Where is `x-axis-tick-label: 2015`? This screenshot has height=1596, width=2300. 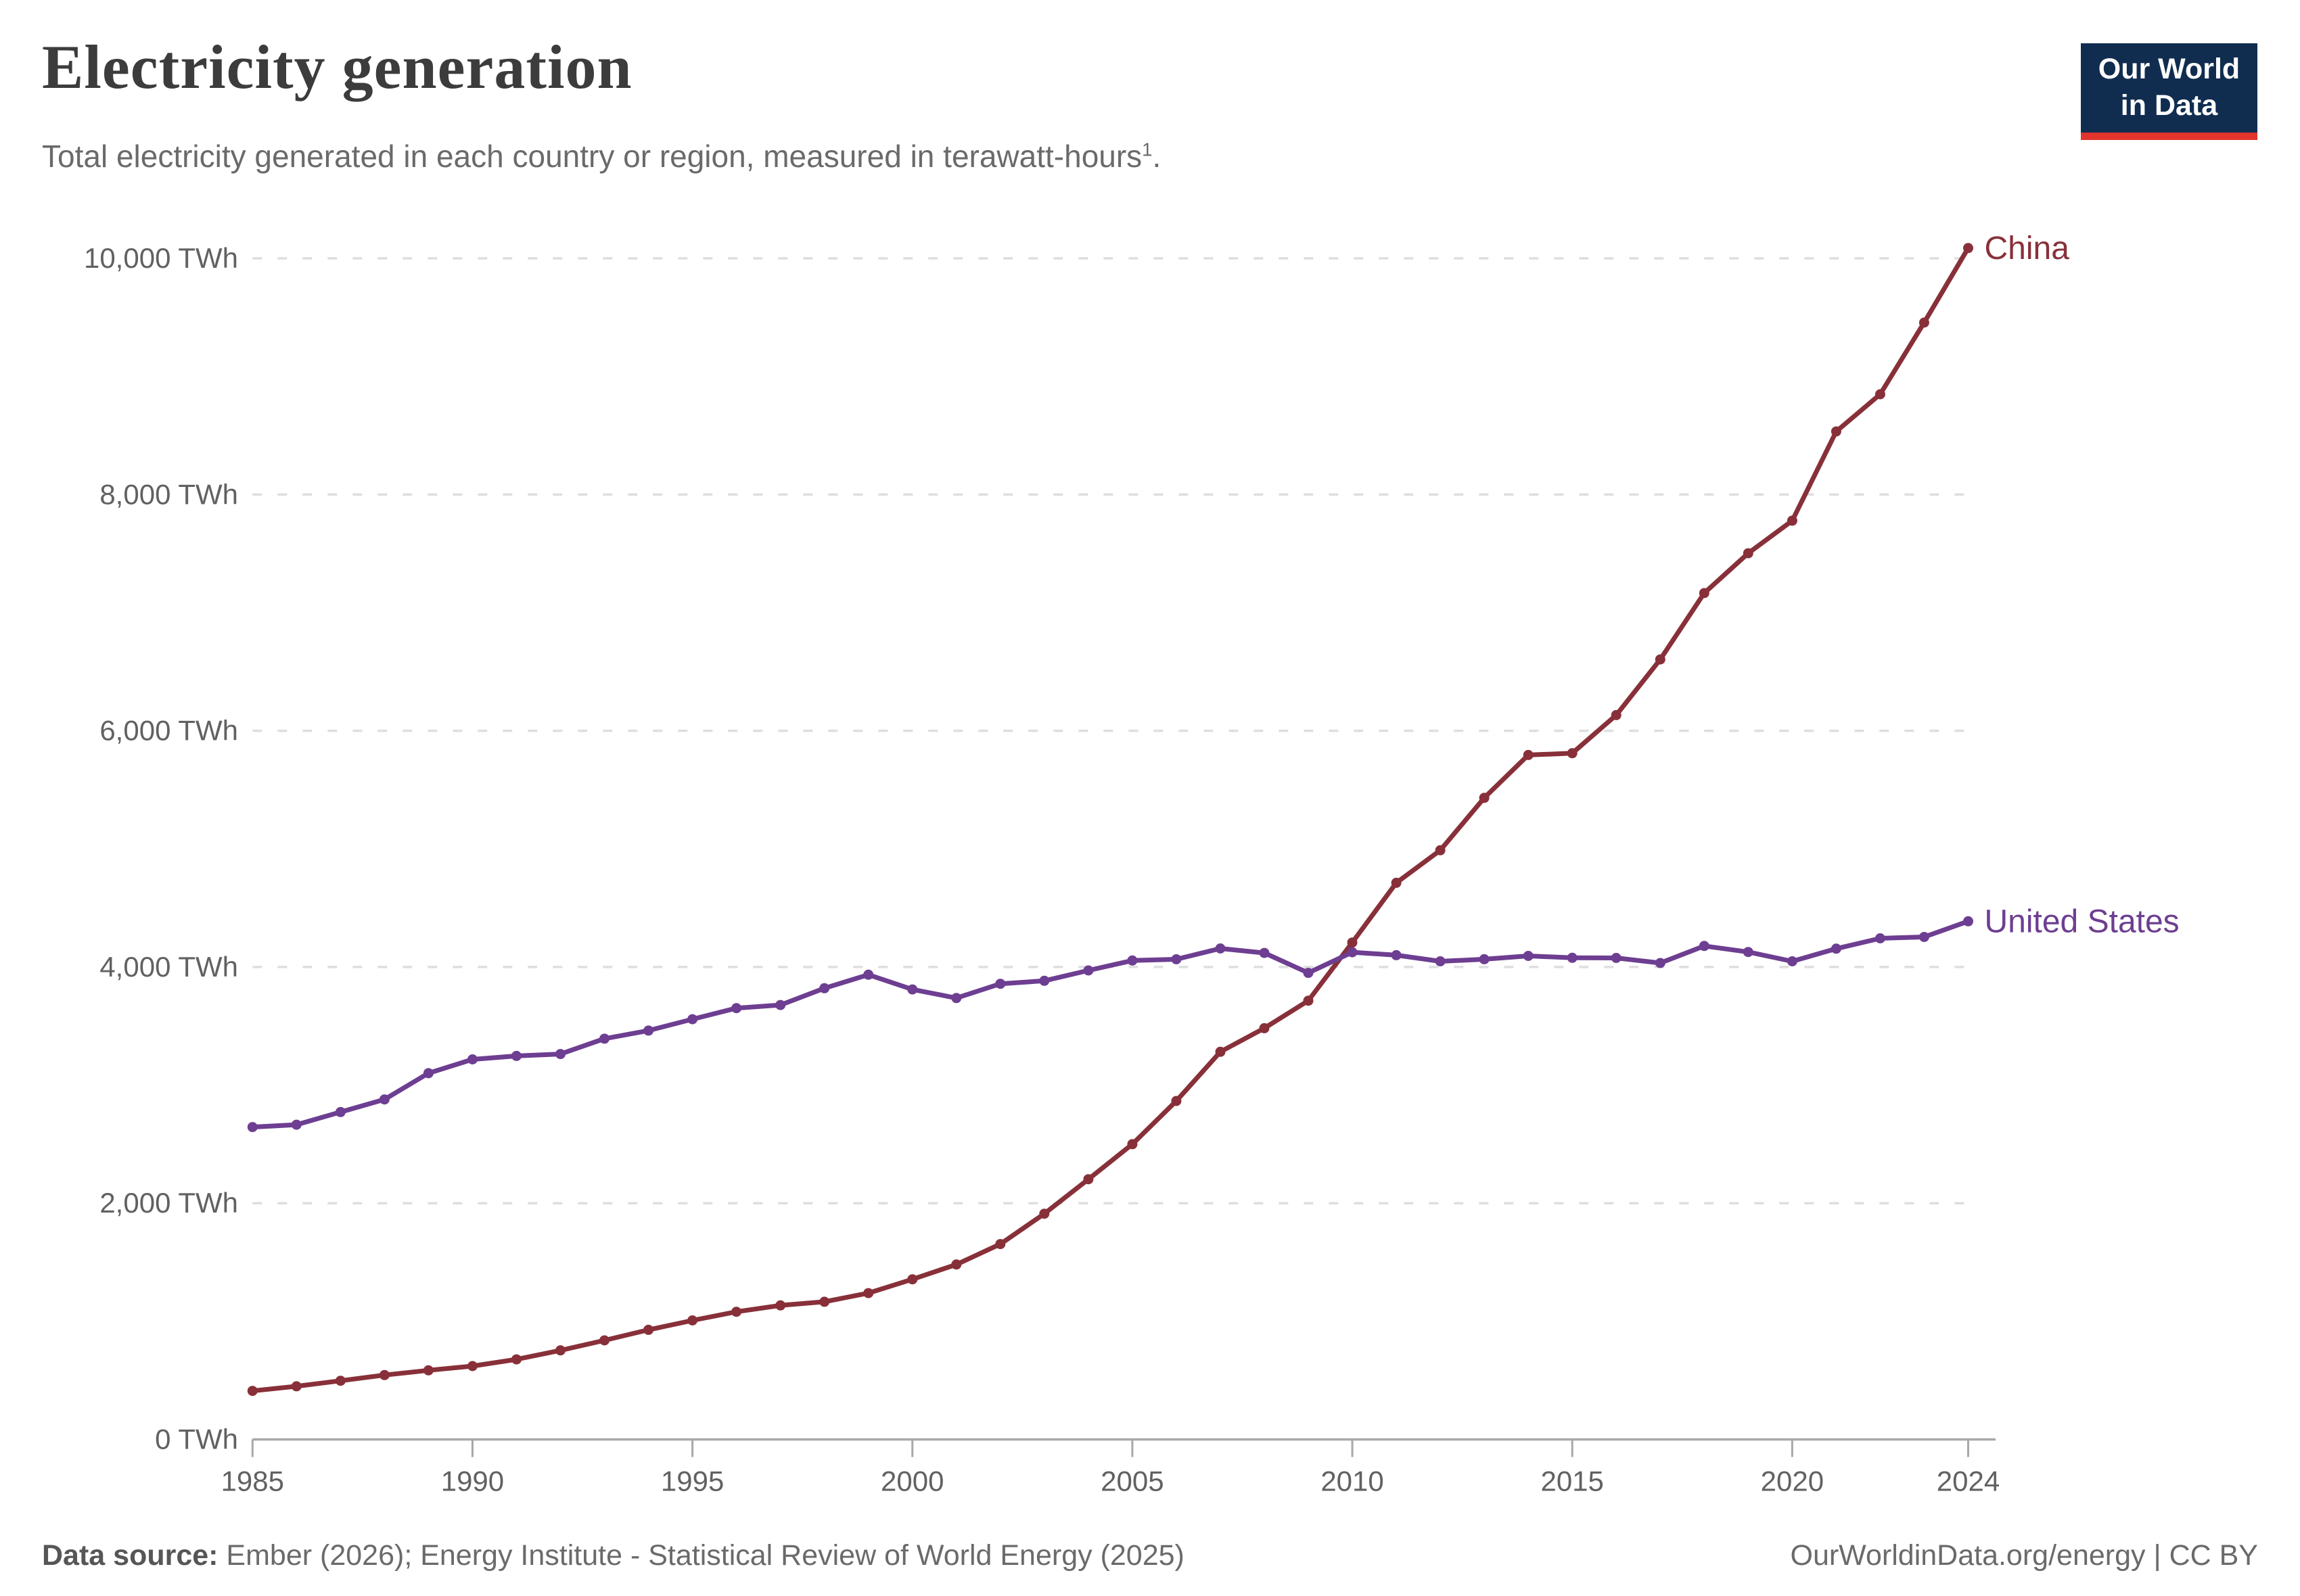
x-axis-tick-label: 2015 is located at coordinates (1571, 1481).